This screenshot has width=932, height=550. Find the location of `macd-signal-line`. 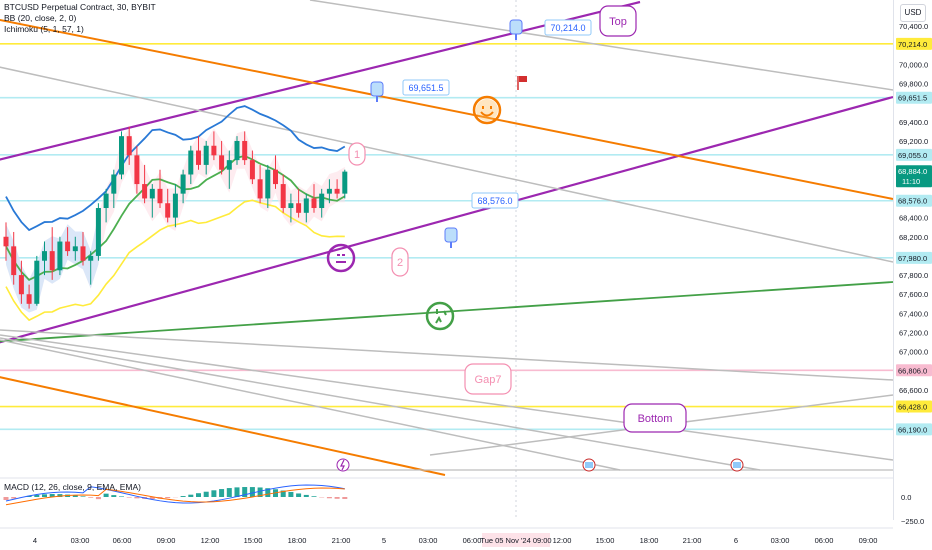

macd-signal-line is located at coordinates (175, 496).